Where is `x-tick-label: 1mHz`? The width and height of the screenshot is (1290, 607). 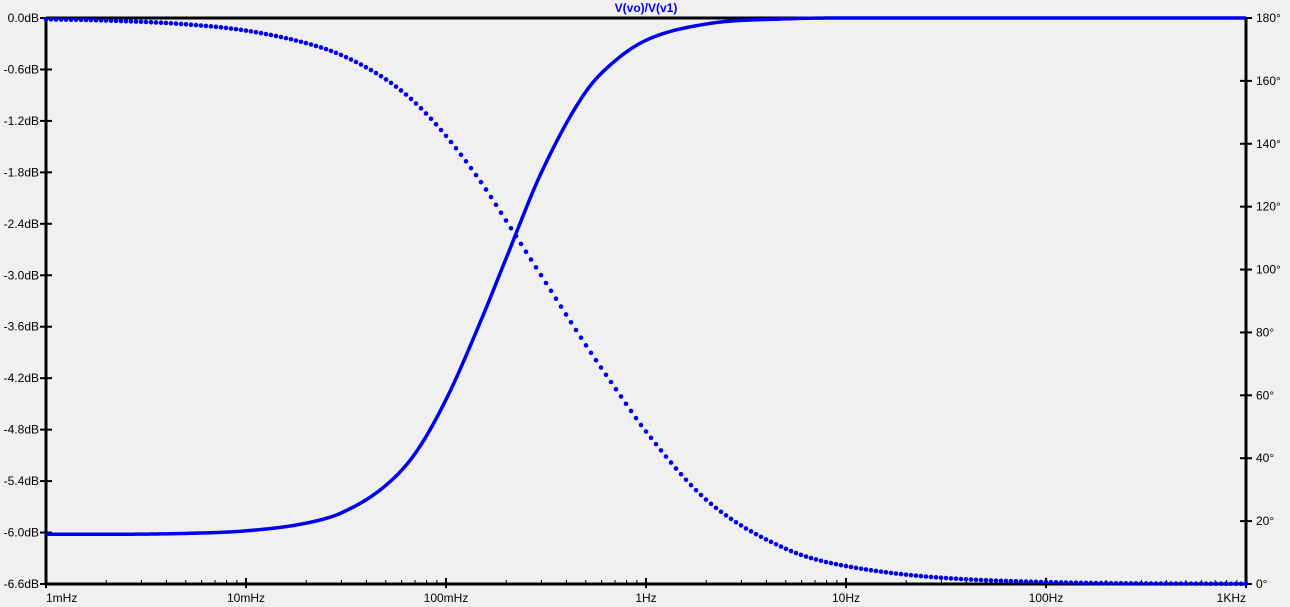
x-tick-label: 1mHz is located at coordinates (61, 598).